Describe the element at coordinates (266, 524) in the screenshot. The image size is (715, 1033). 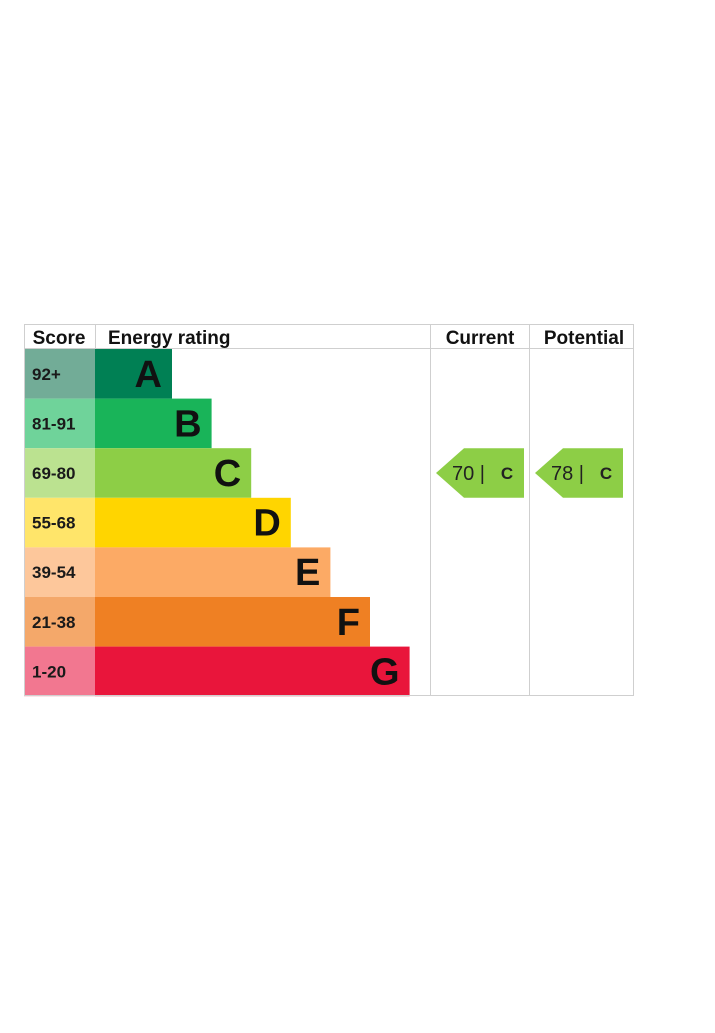
I see `rating-letter-d: D` at that location.